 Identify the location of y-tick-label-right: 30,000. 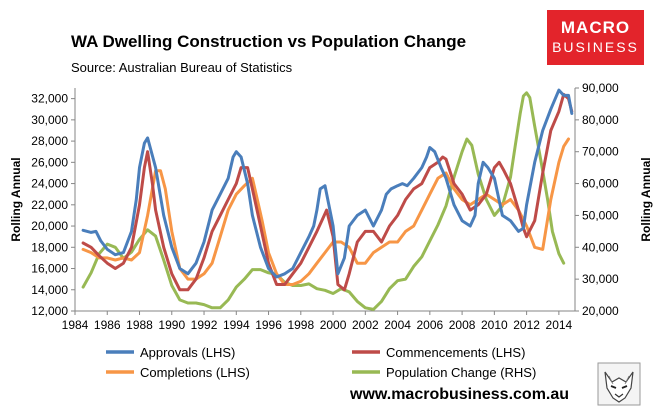
(600, 279).